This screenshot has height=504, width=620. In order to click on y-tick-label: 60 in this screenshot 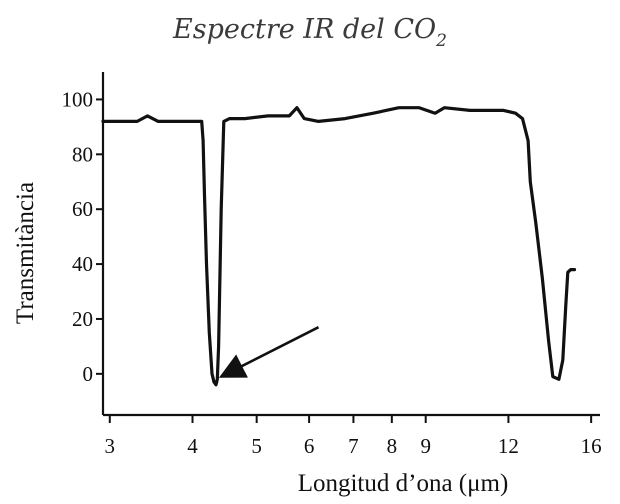, I will do `click(82, 209)`.